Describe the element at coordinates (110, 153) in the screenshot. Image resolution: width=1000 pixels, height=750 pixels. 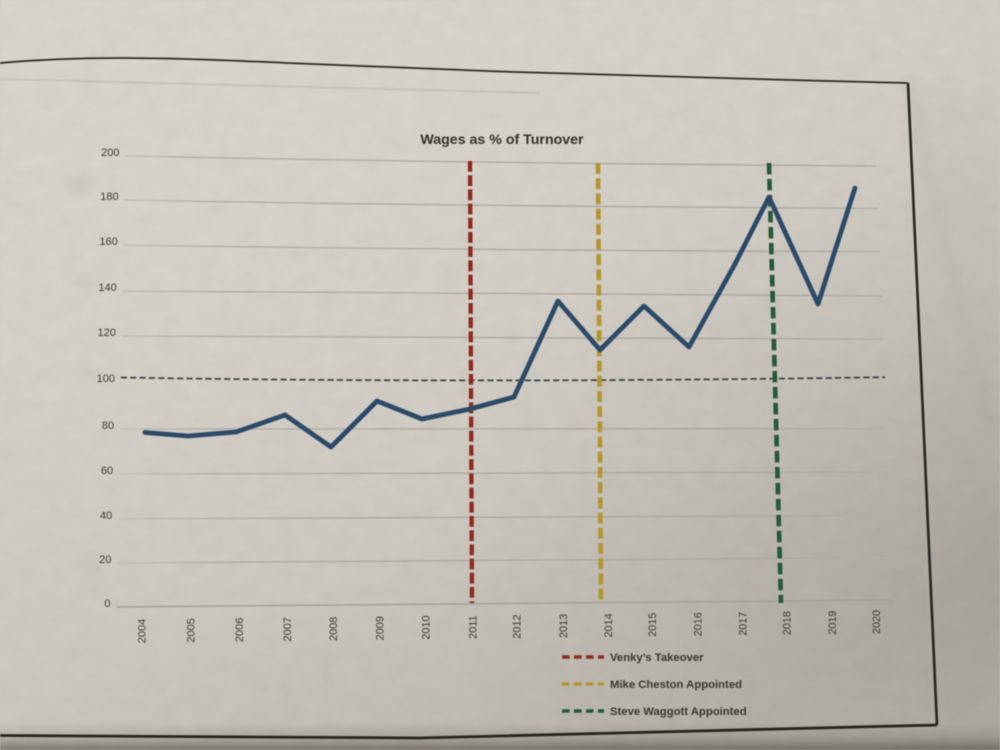
I see `svg-text: 200` at that location.